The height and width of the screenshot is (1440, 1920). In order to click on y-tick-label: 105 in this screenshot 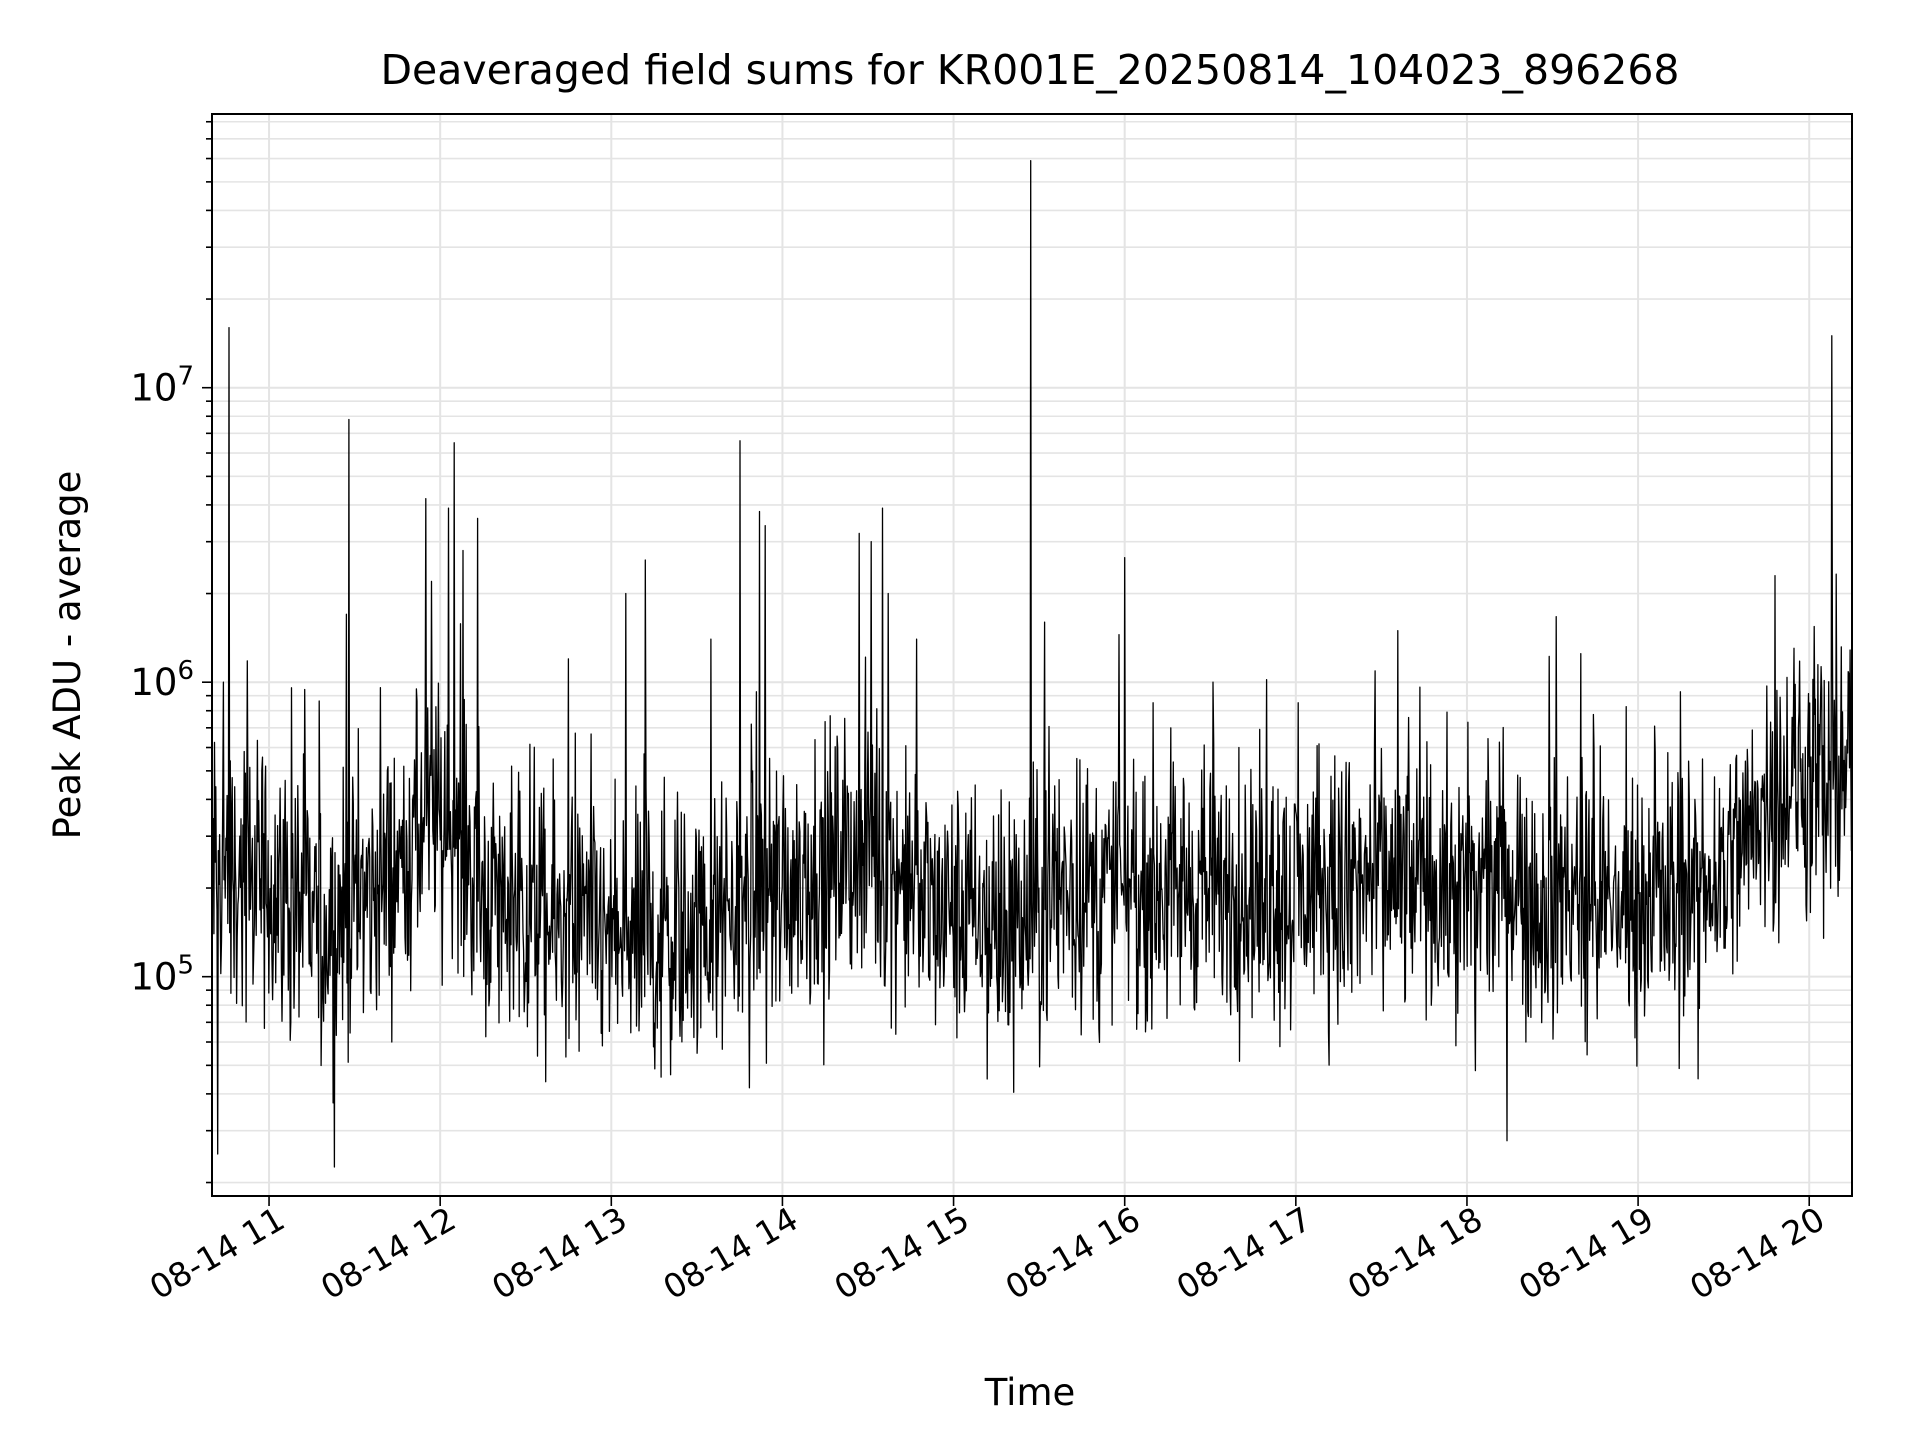, I will do `click(162, 975)`.